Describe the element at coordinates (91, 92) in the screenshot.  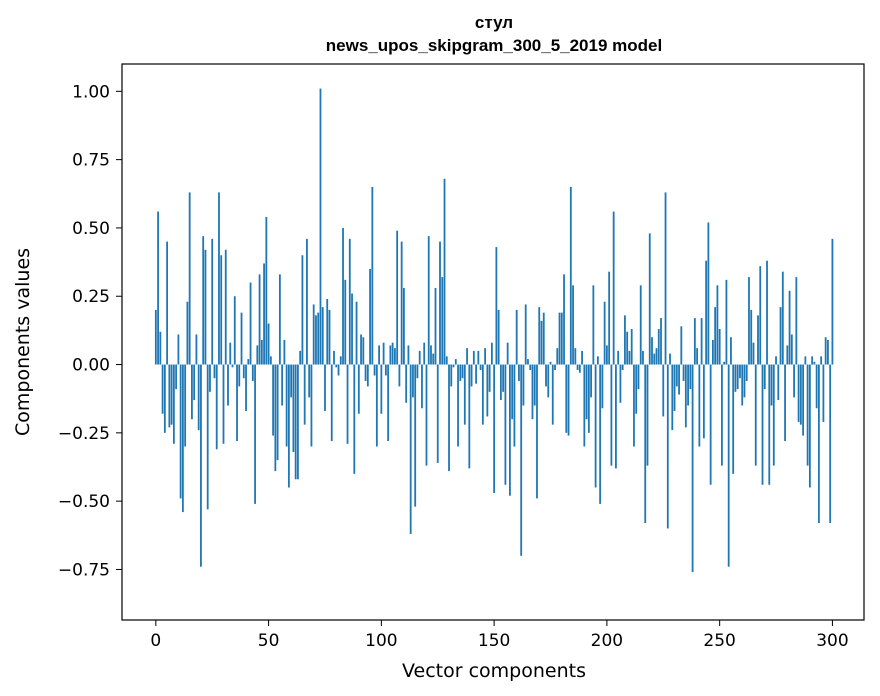
I see `y-tick-label: 1.00` at that location.